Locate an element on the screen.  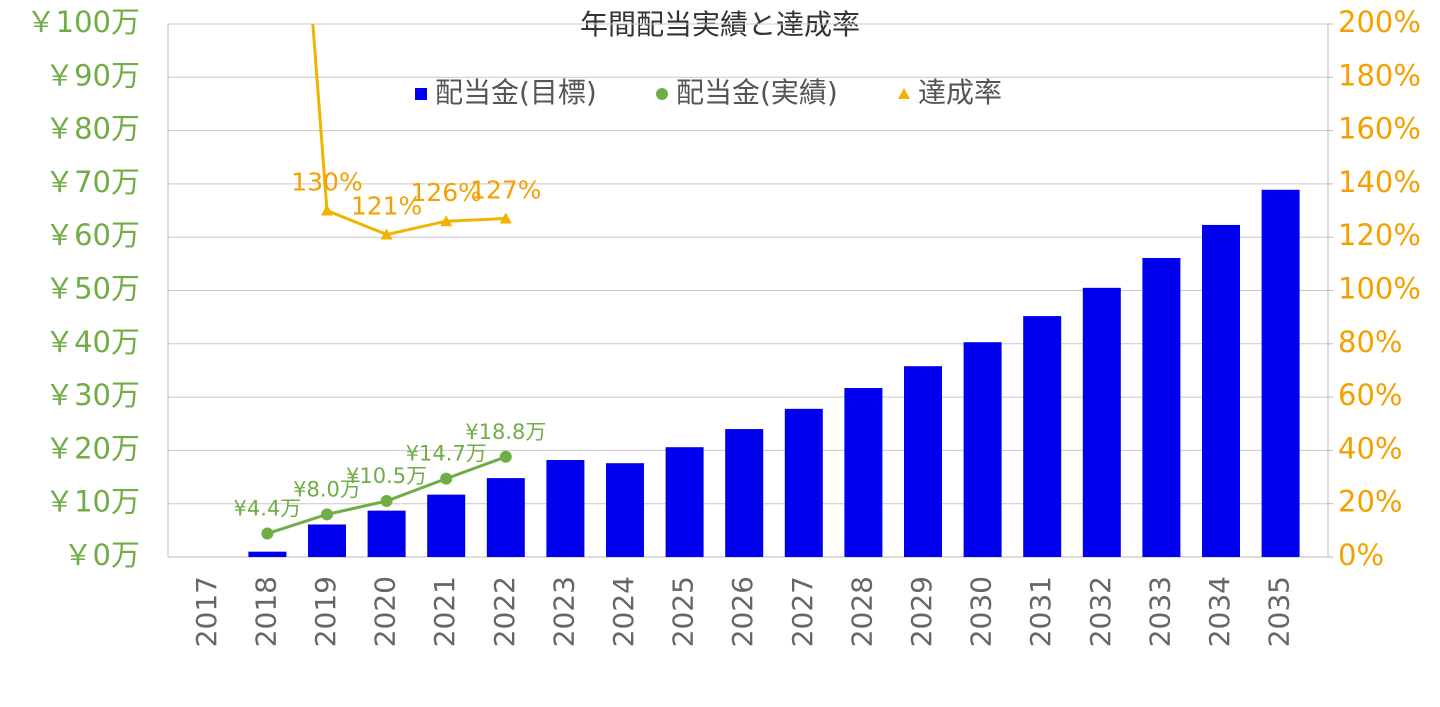
y-tick-label: ￥30万 is located at coordinates (92, 395).